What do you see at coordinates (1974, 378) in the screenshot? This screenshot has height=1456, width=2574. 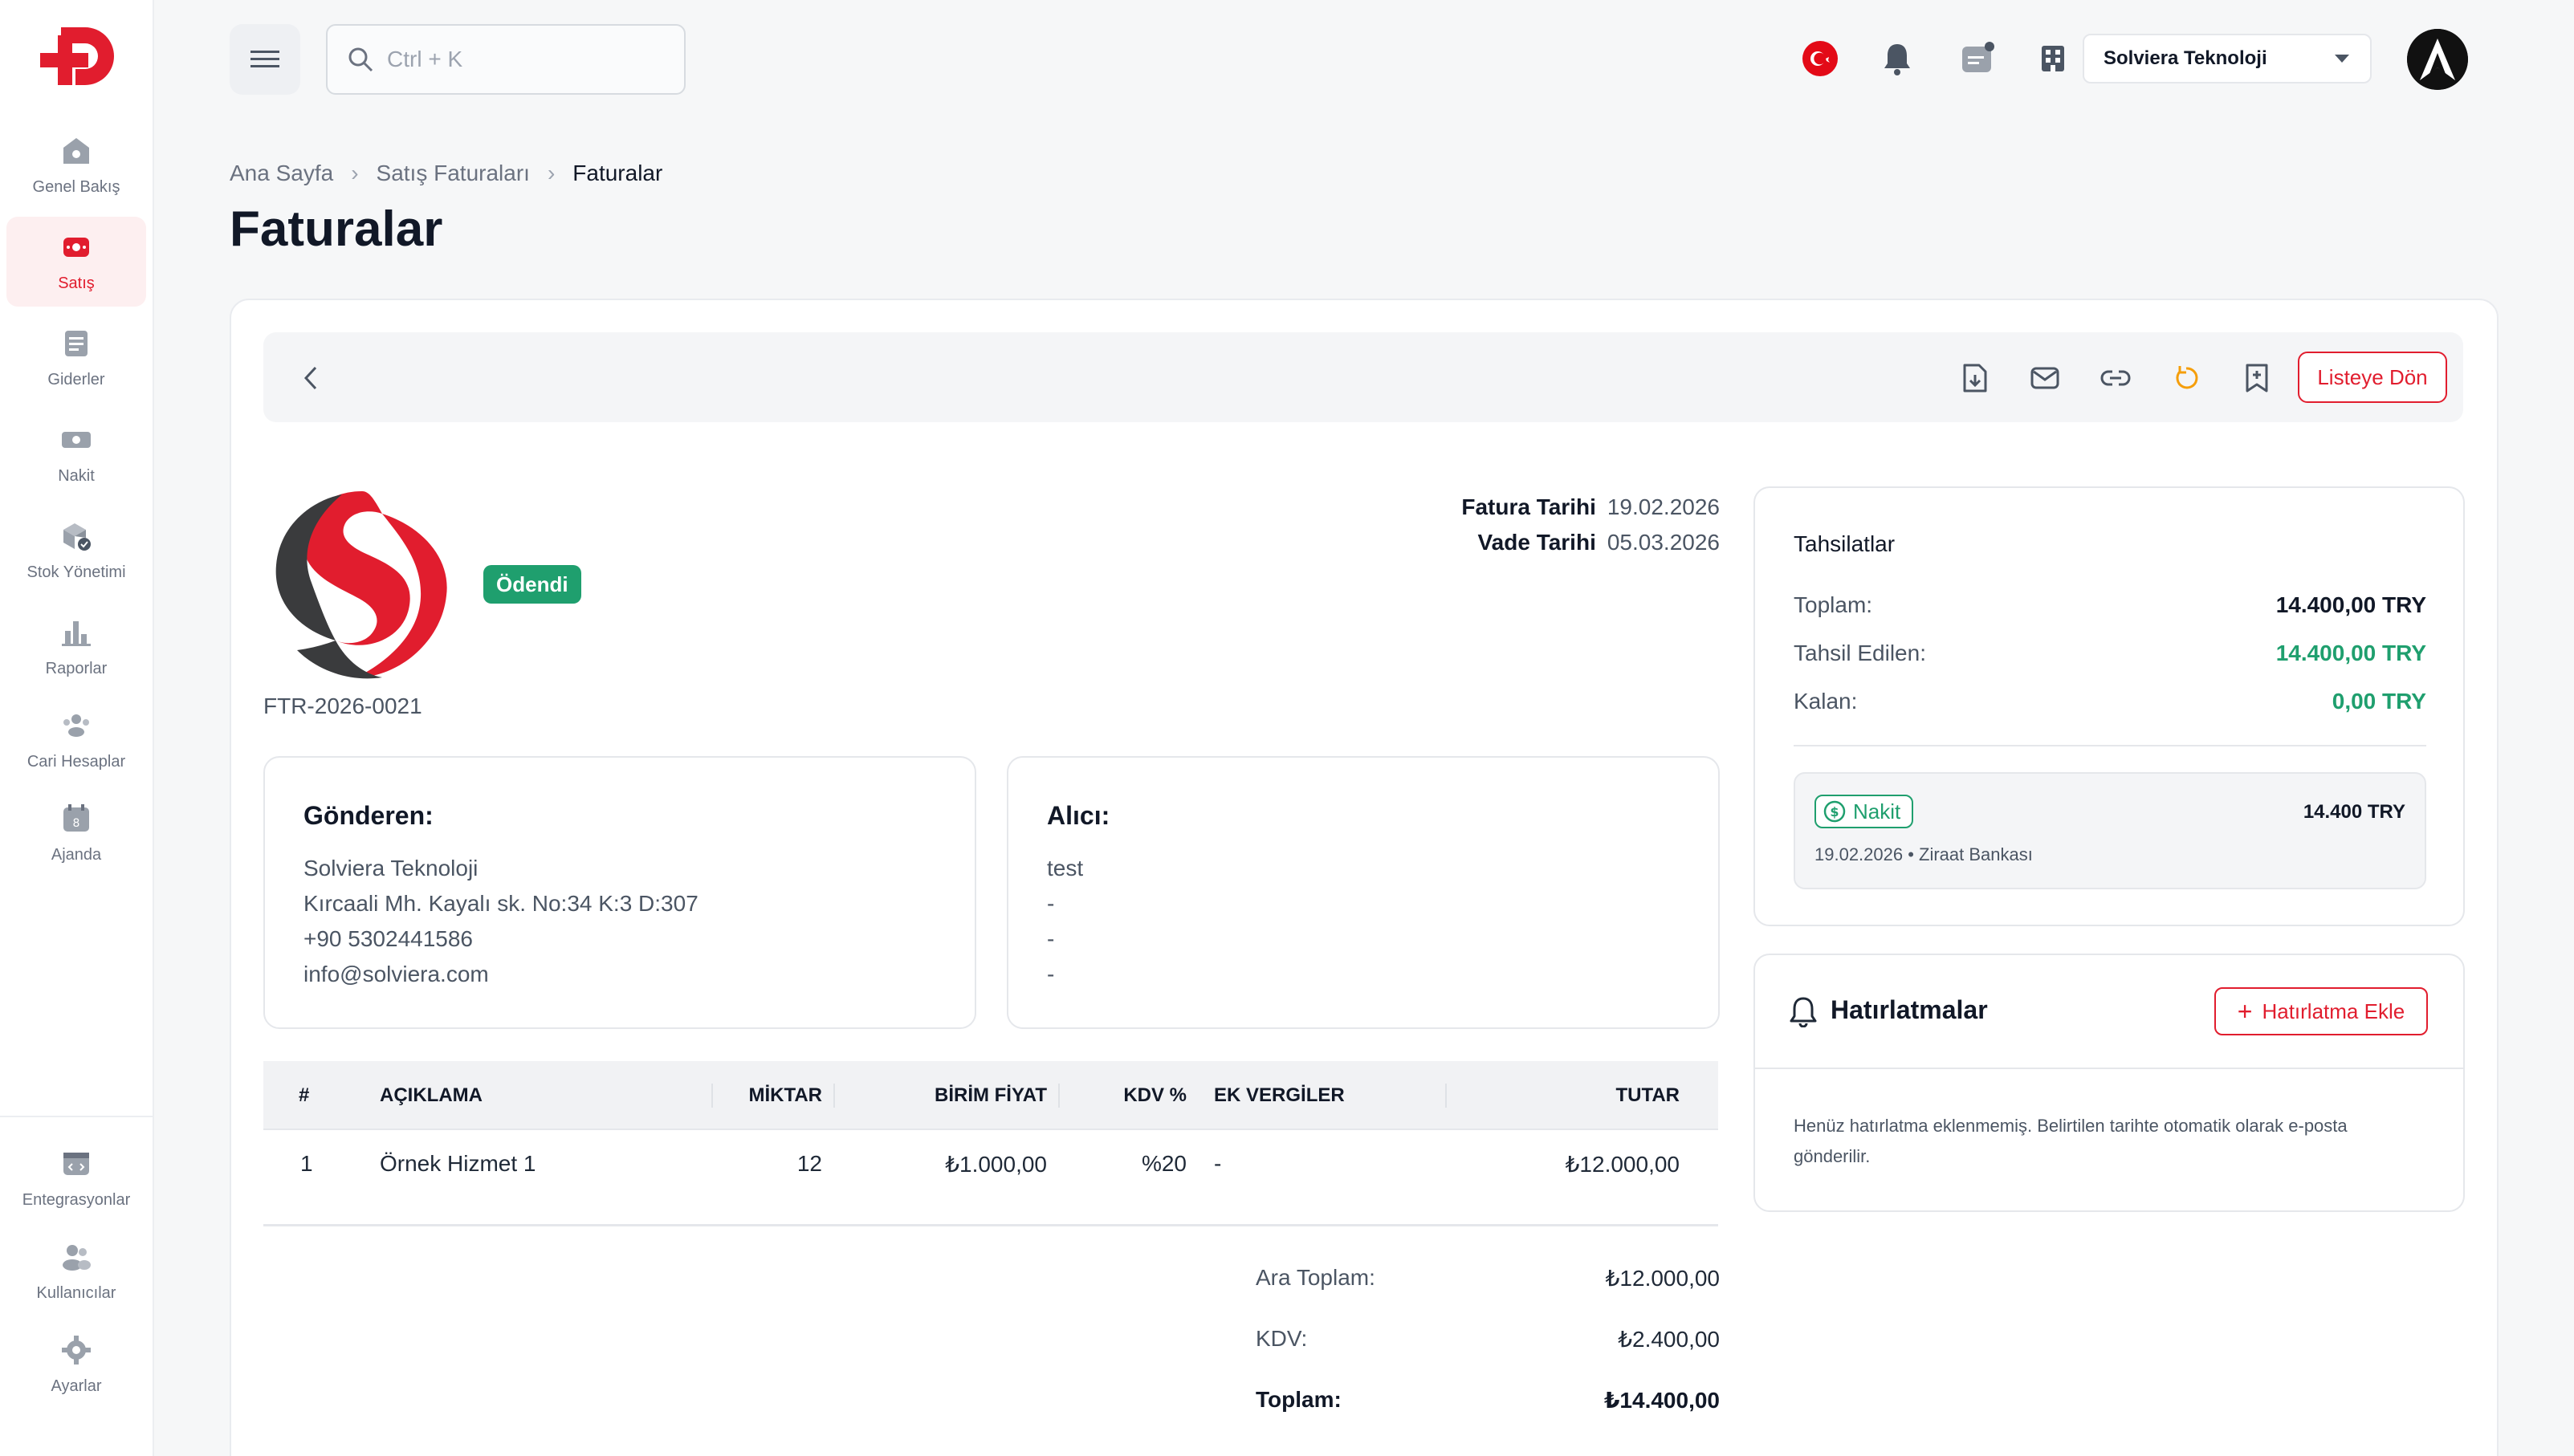 I see `download-pdf-button` at bounding box center [1974, 378].